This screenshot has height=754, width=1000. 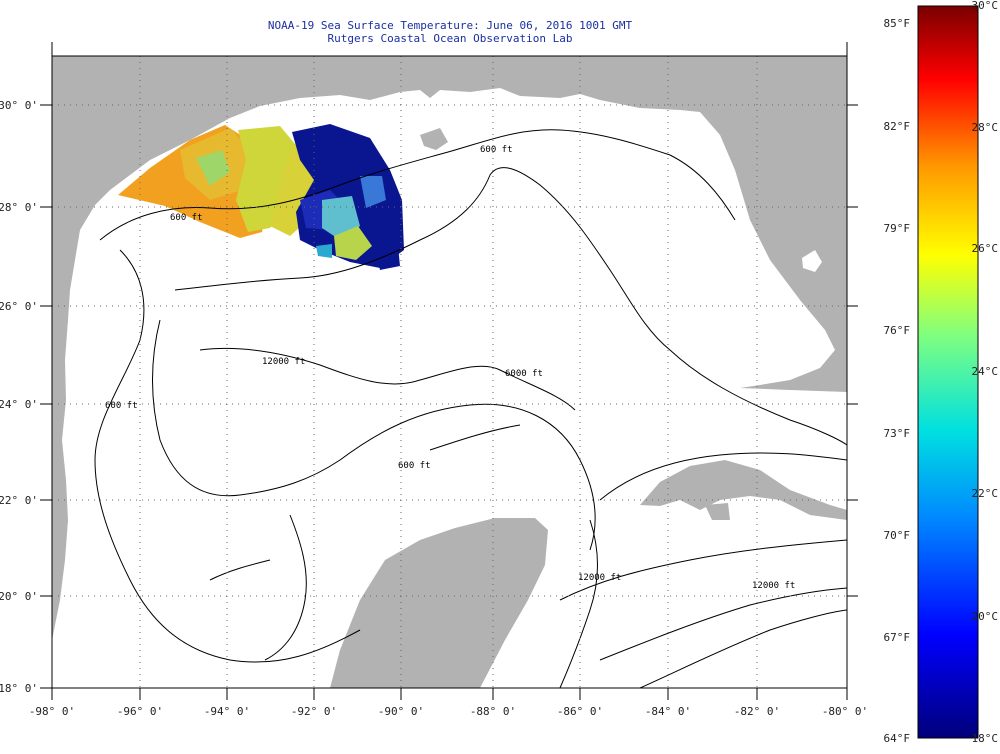 What do you see at coordinates (19, 105) in the screenshot?
I see `lat-label: 30° 0'` at bounding box center [19, 105].